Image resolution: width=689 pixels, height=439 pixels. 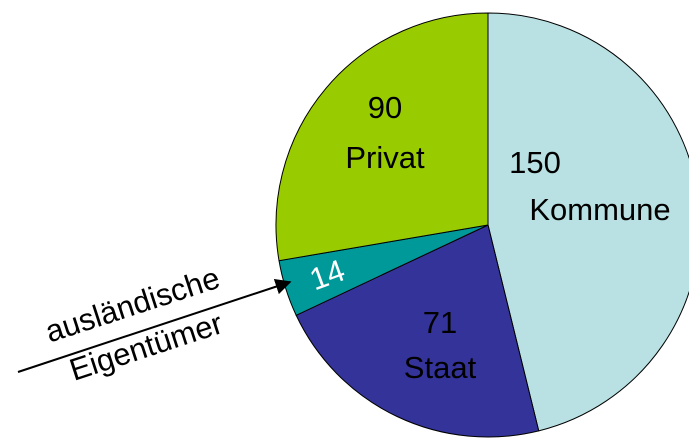 I want to click on value-label: 150, so click(x=535, y=162).